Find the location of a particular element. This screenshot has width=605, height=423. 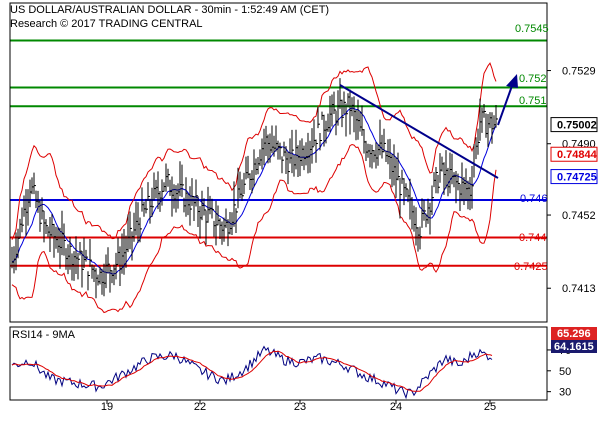

rsi-y-tick-label: 50 is located at coordinates (565, 372).